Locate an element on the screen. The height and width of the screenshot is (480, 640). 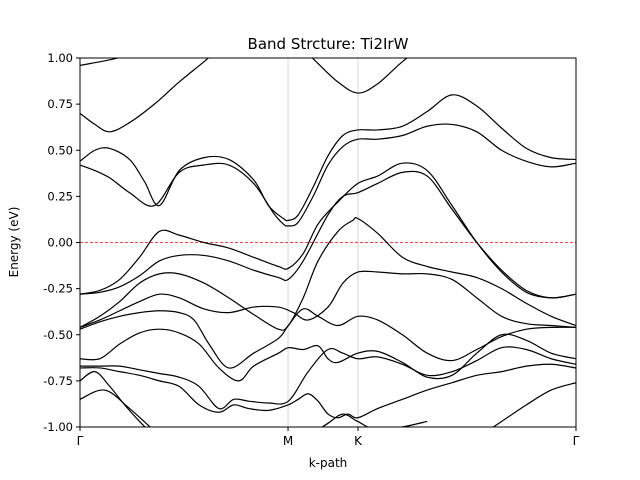
y-tick-label: 0.00 is located at coordinates (60, 243).